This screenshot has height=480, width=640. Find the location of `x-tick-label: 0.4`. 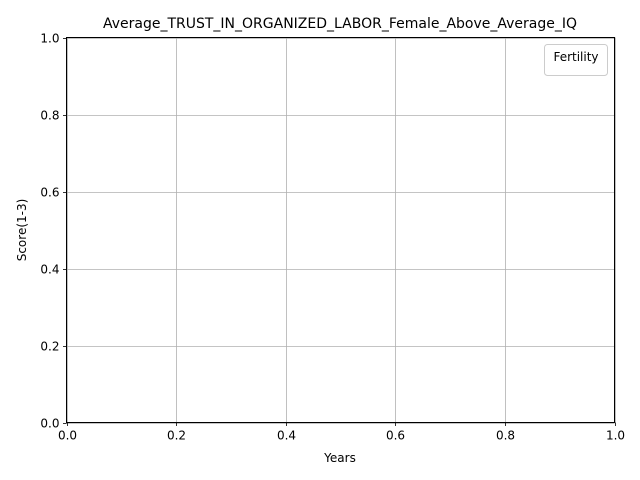

x-tick-label: 0.4 is located at coordinates (286, 436).